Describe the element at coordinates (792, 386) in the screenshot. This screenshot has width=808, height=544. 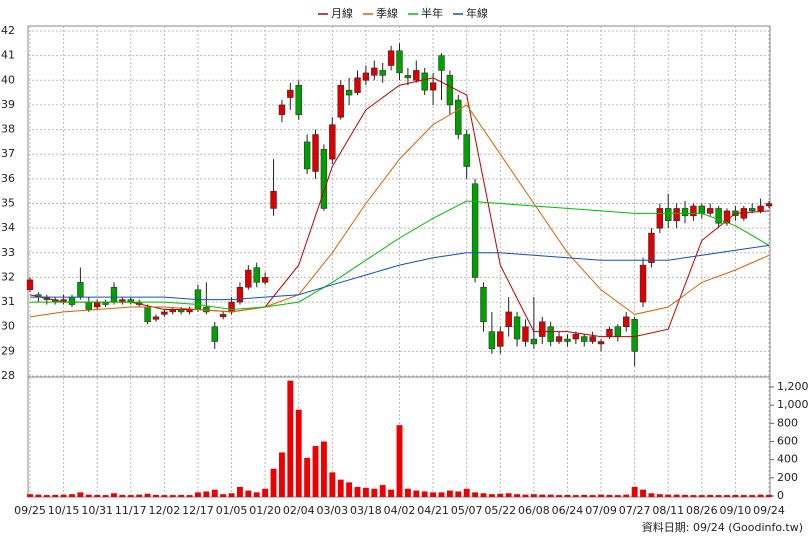
I see `y2-tick-label: 1,200` at that location.